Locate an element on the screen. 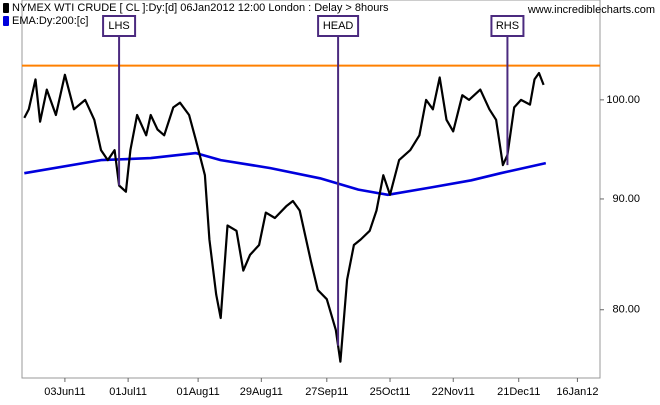  y-tick-label: 90.00 is located at coordinates (626, 199).